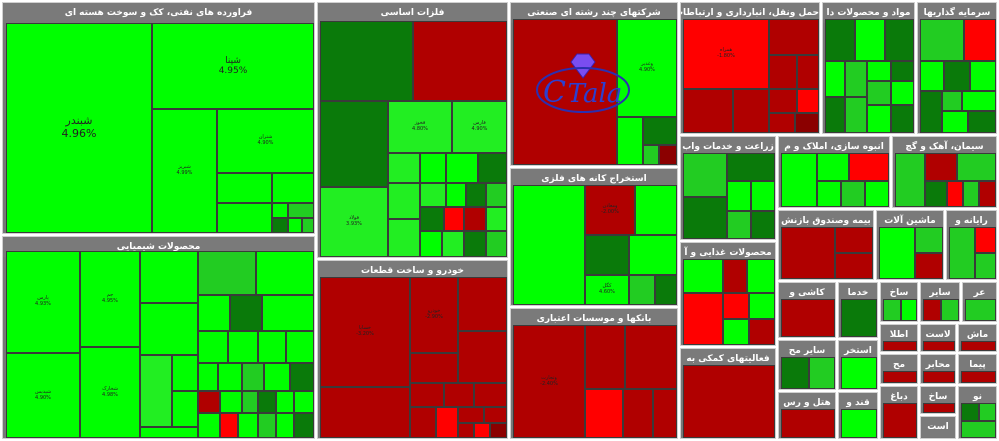 This screenshot has width=999, height=441. Describe the element at coordinates (43, 395) in the screenshot. I see `stock-tile: شپدیس 4.90%` at that location.